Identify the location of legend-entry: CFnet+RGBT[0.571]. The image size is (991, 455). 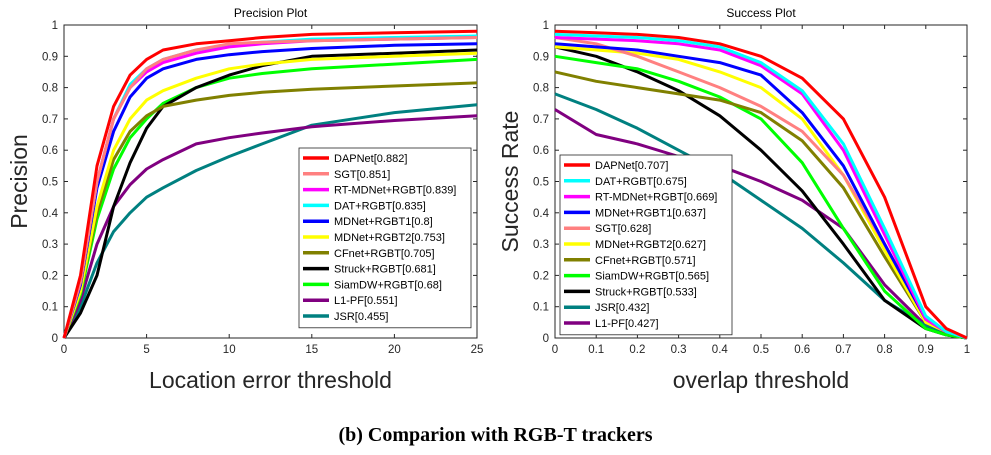
(645, 261).